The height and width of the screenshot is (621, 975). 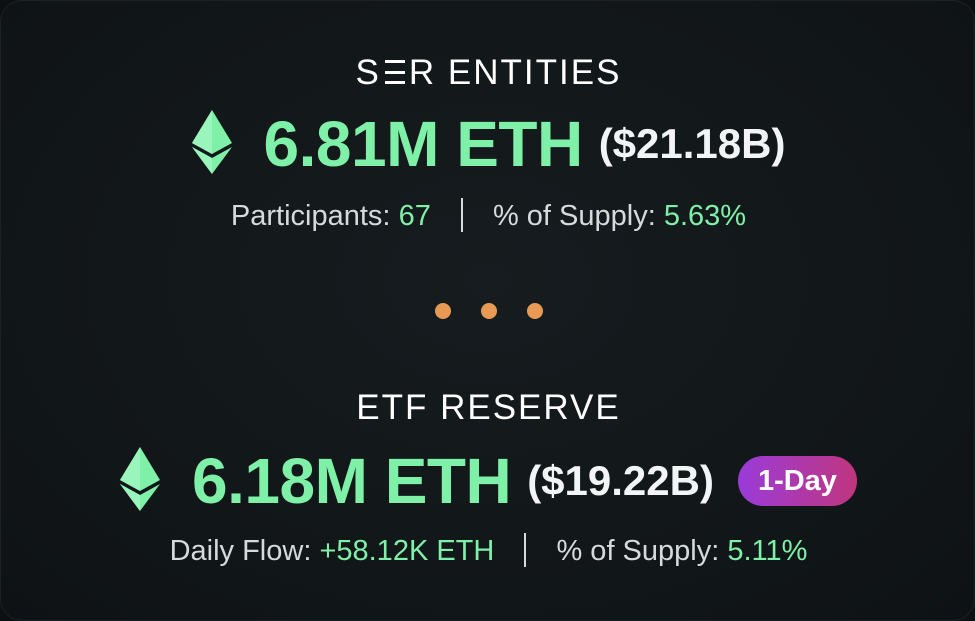 I want to click on participants-label: Participants:, so click(x=314, y=216).